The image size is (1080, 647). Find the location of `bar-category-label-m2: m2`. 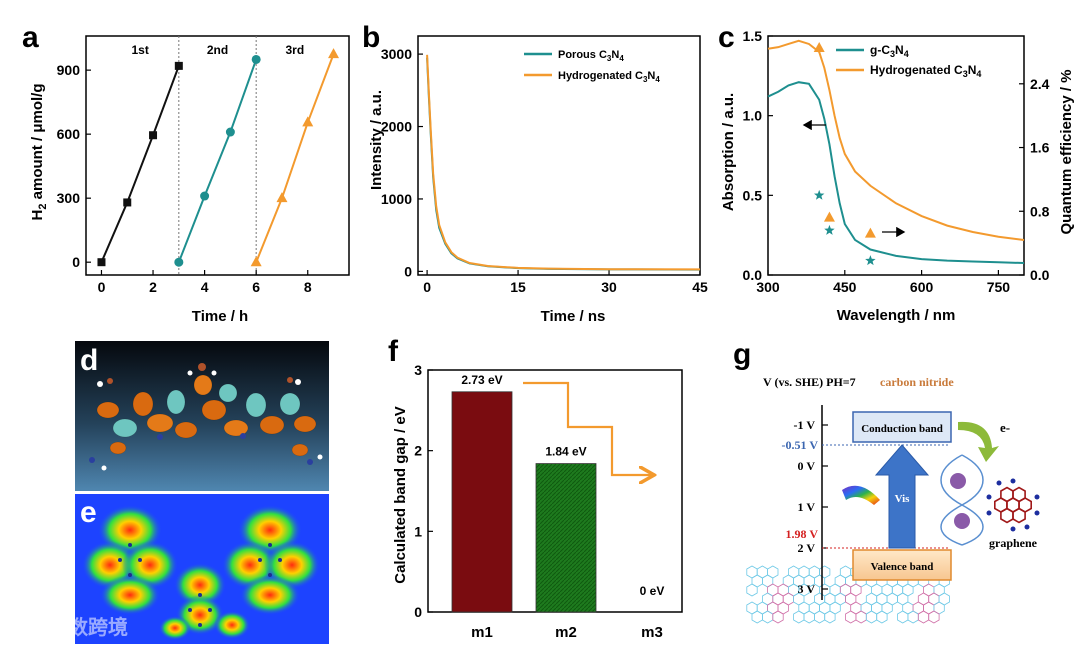

bar-category-label-m2: m2 is located at coordinates (566, 632).